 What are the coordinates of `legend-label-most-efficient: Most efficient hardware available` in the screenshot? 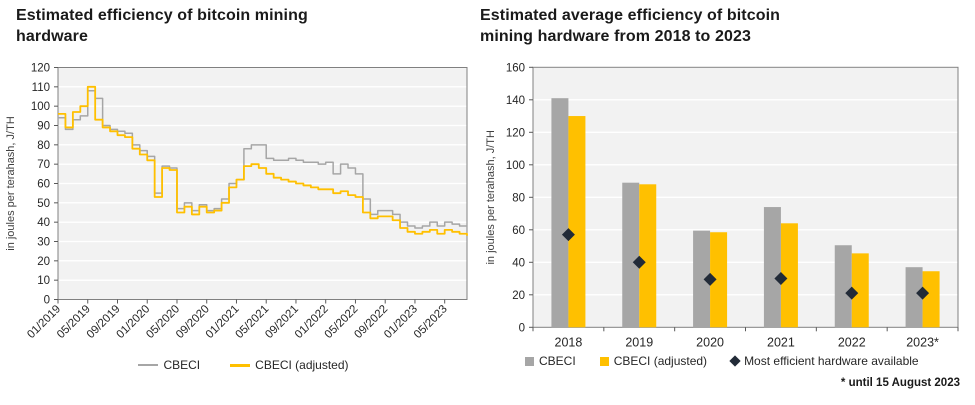 It's located at (831, 361).